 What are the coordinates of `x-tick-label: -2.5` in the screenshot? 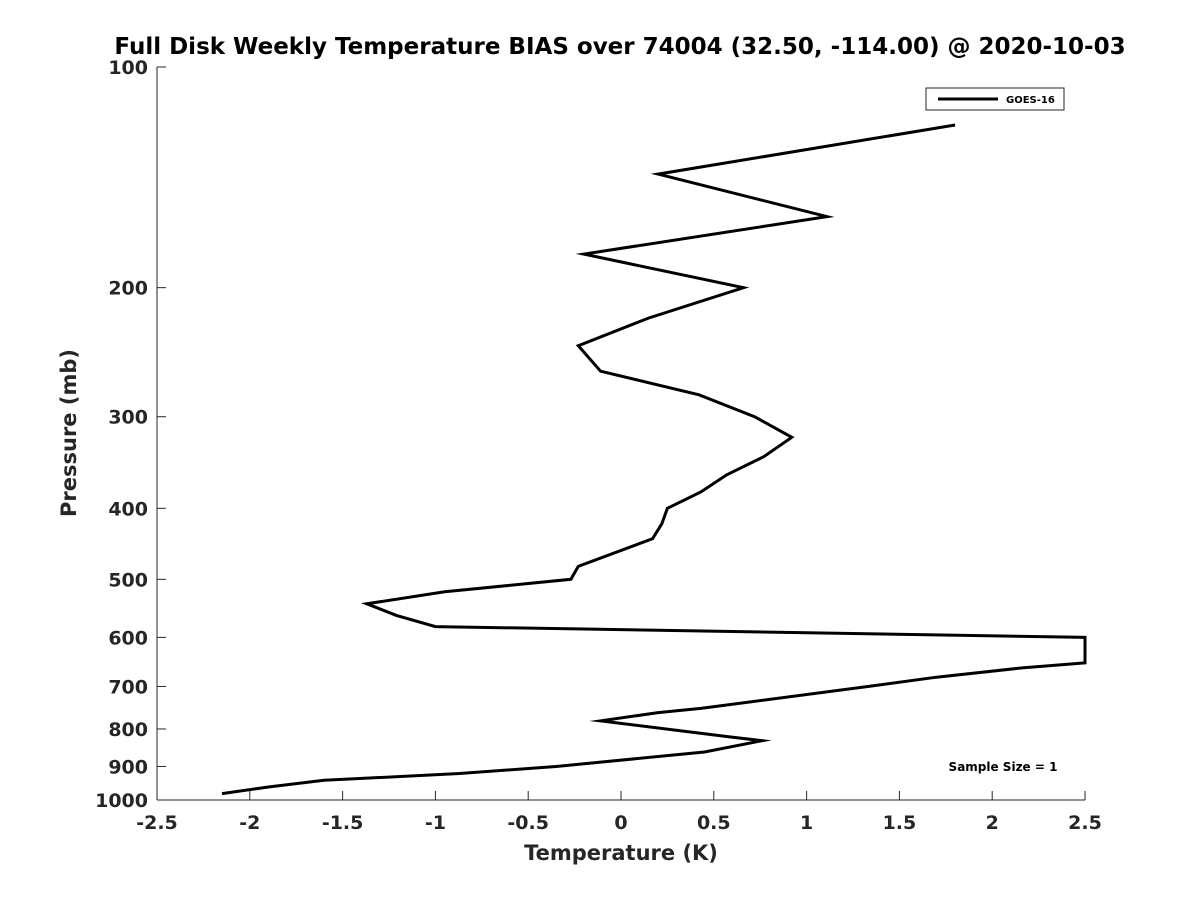 It's located at (157, 823).